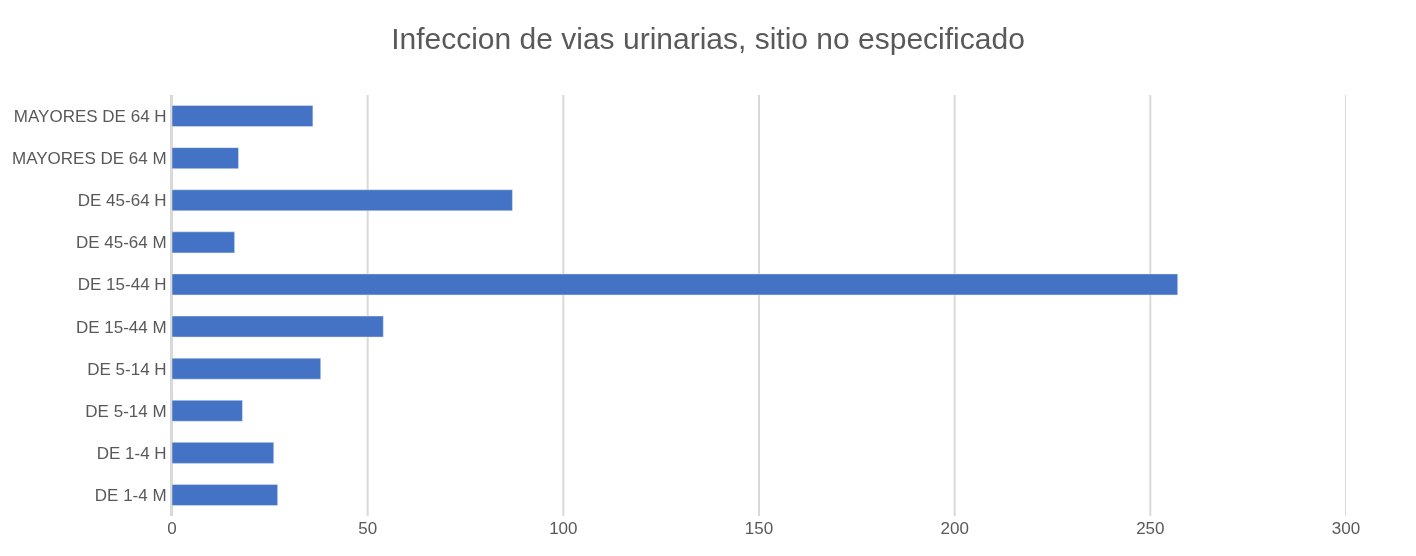 The width and height of the screenshot is (1416, 556). Describe the element at coordinates (1150, 528) in the screenshot. I see `x-tick-label: 250` at that location.